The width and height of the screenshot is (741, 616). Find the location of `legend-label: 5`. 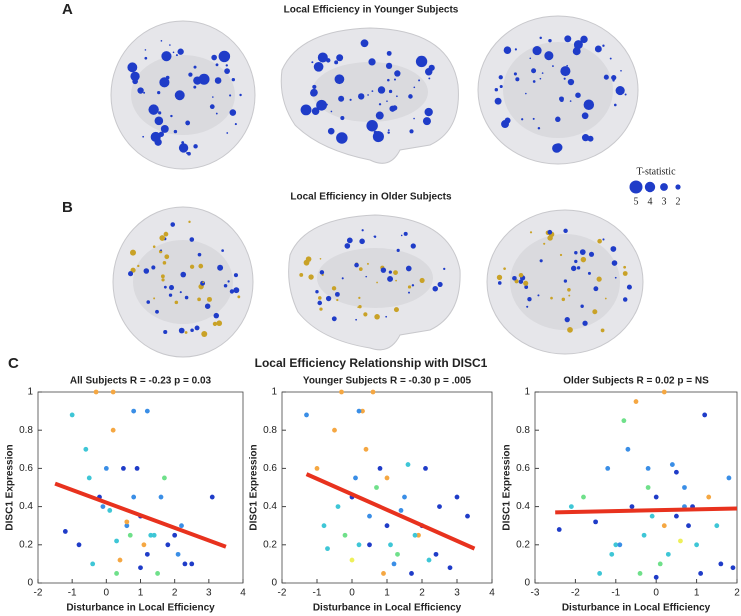

legend-label: 5 is located at coordinates (636, 201).